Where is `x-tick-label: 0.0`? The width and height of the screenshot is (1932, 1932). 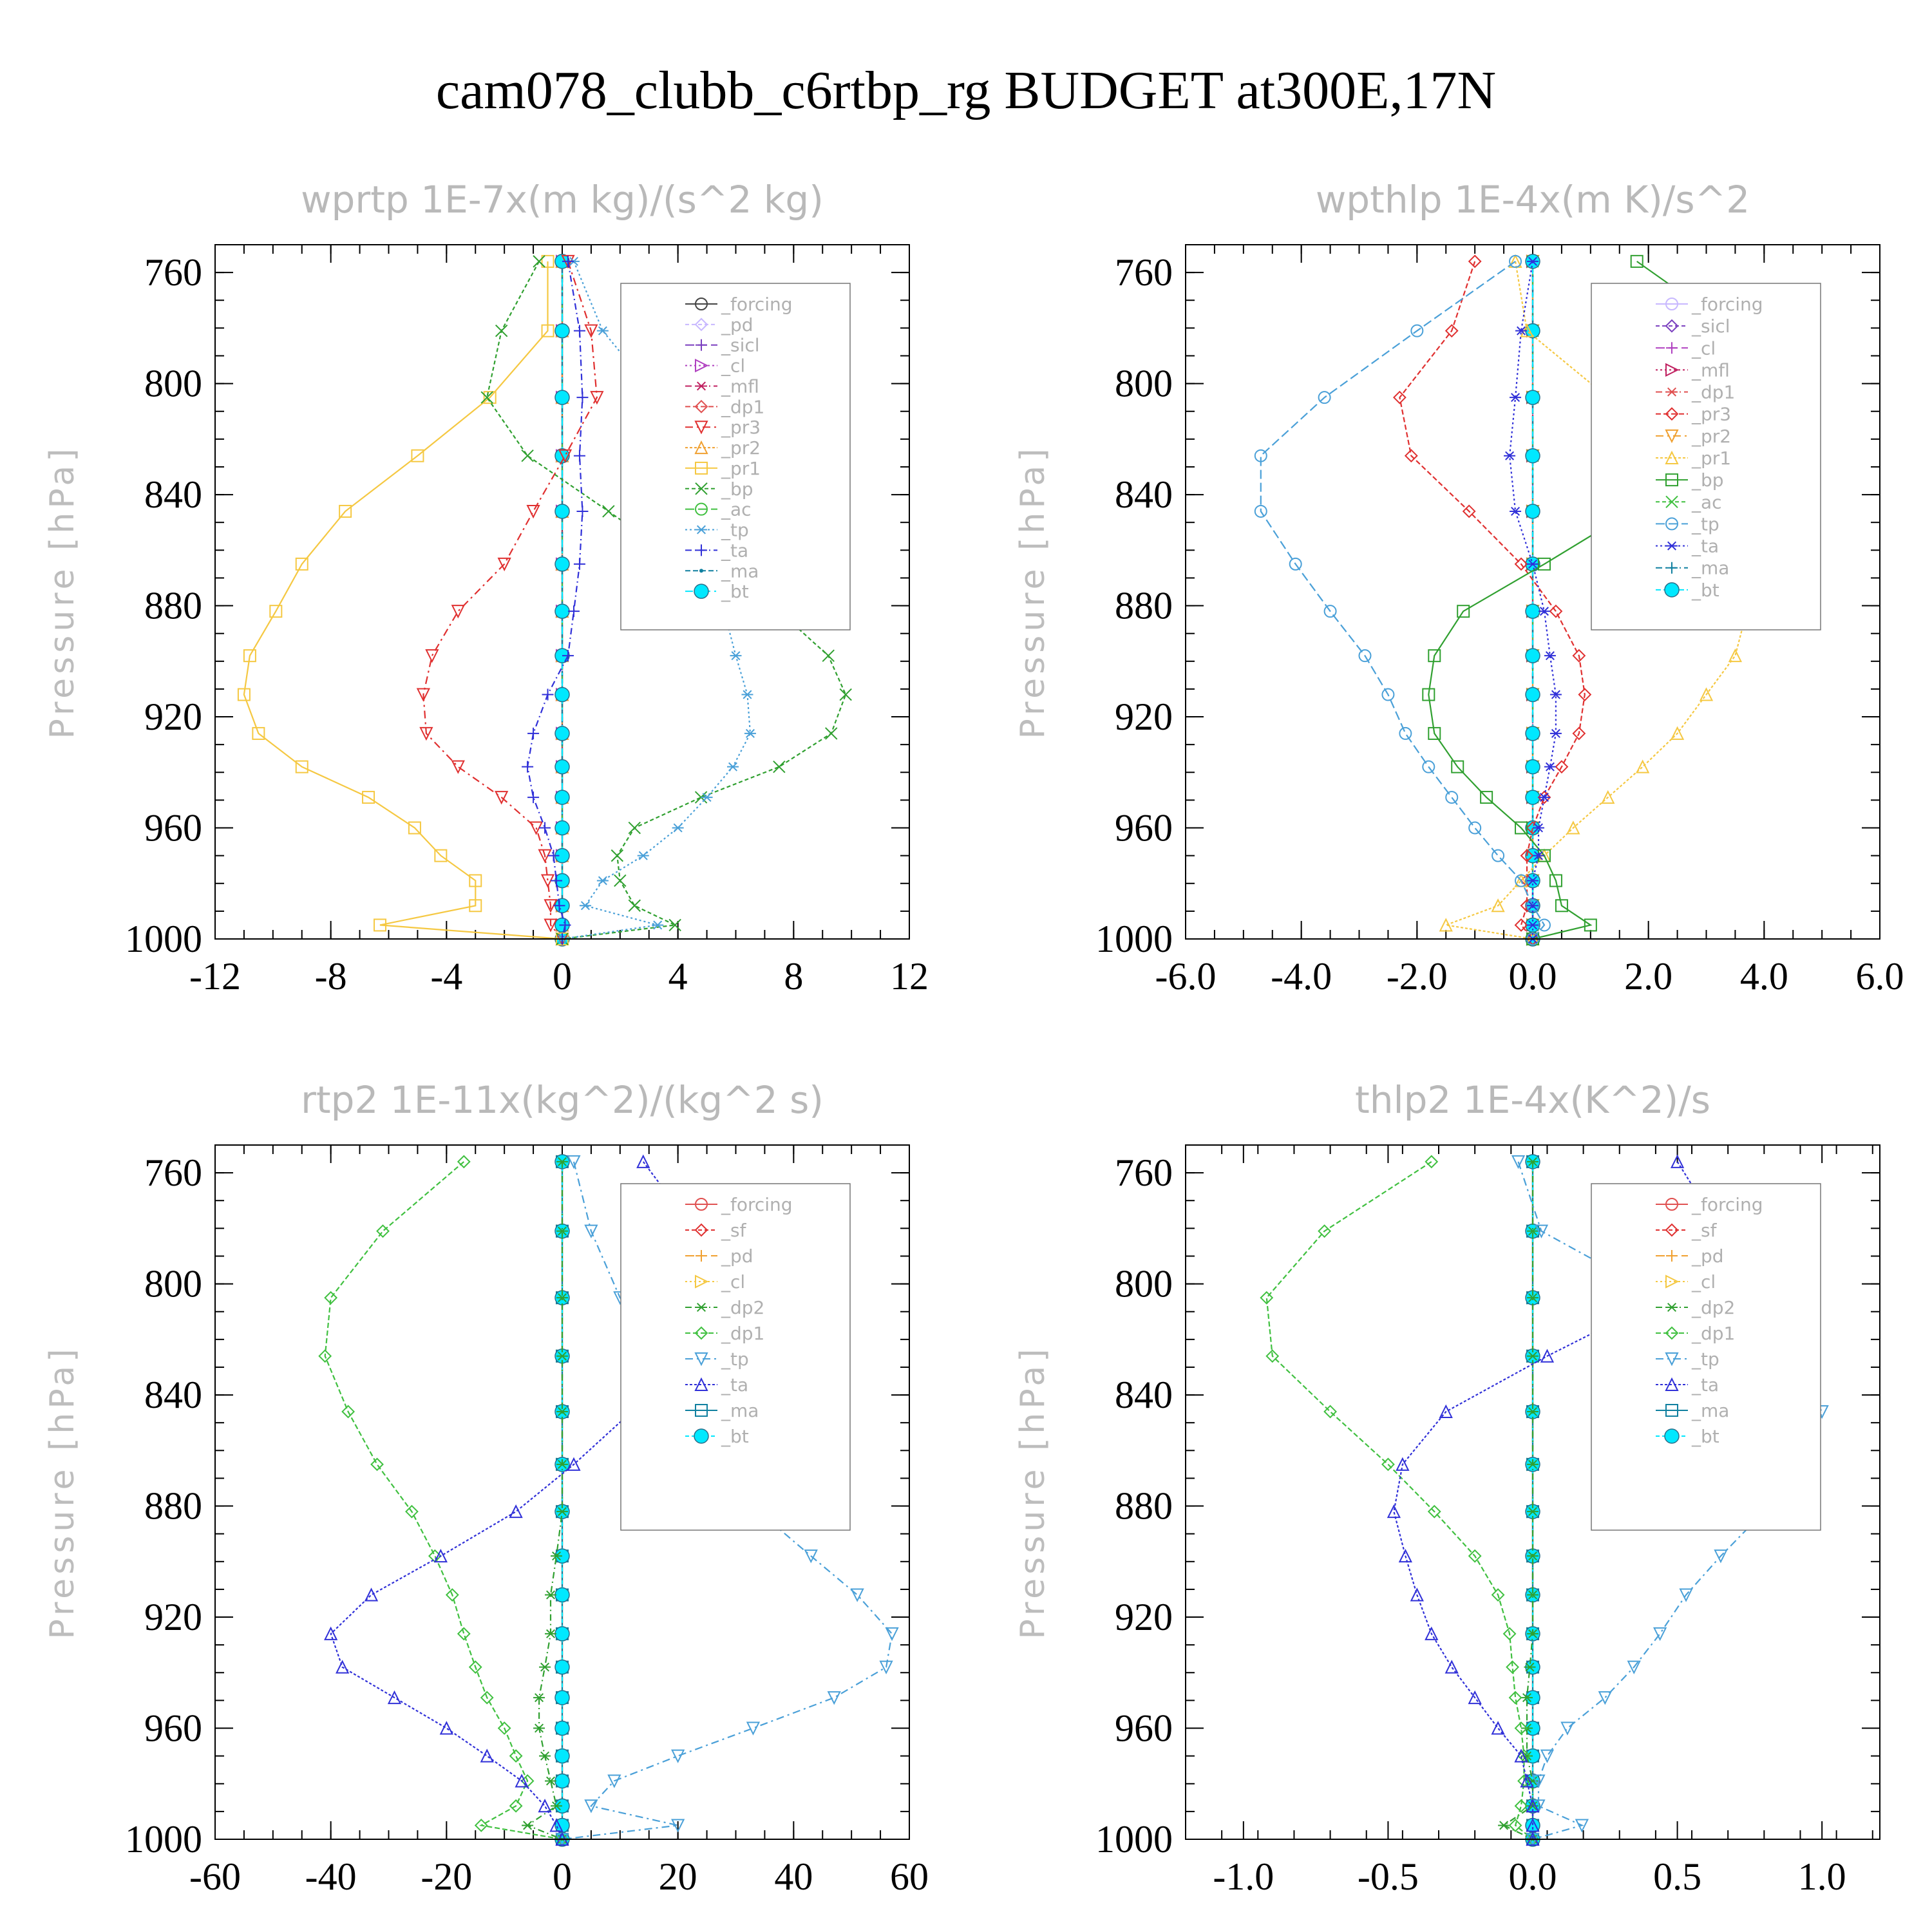 x-tick-label: 0.0 is located at coordinates (1533, 1876).